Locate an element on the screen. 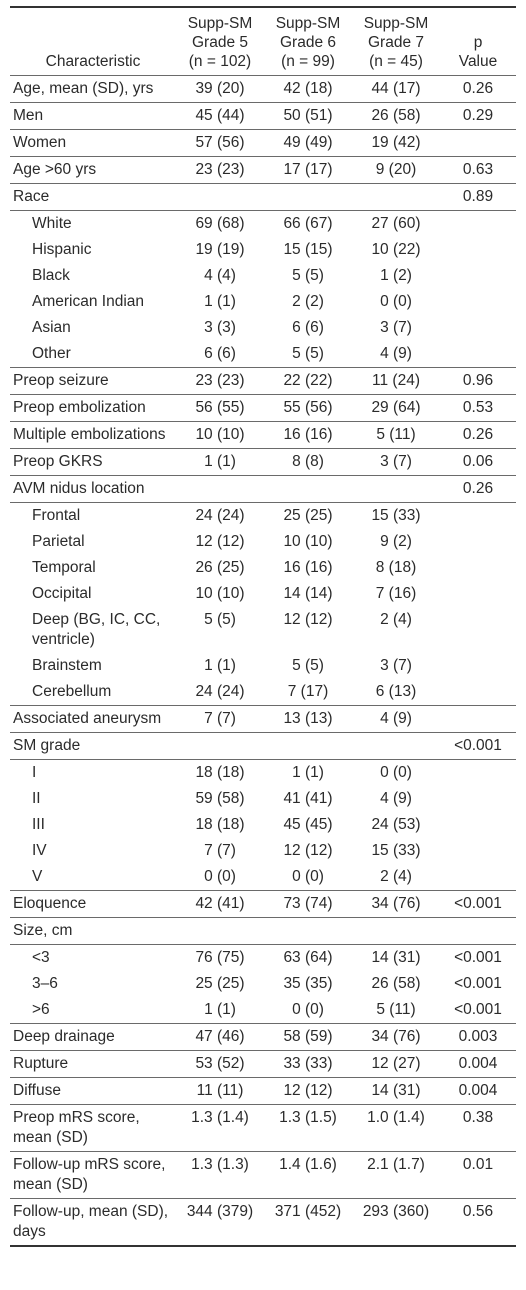  table-row: V 0 (0) 0 (0) 2 (4) is located at coordinates (263, 877).